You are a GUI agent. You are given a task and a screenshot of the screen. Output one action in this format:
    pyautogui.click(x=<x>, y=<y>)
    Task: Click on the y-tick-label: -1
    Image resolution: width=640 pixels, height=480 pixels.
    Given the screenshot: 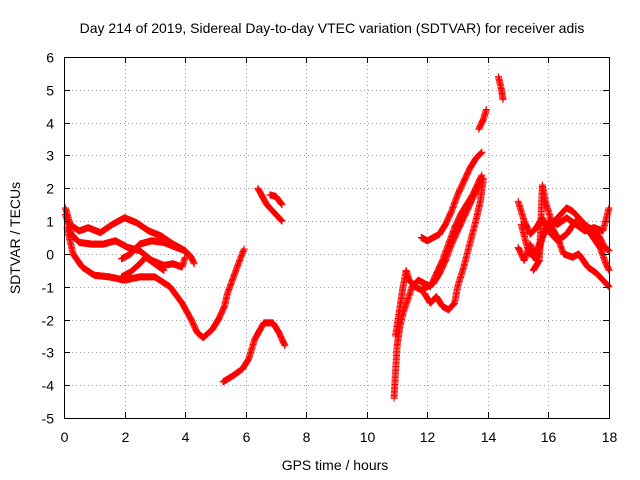 What is the action you would take?
    pyautogui.click(x=48, y=288)
    